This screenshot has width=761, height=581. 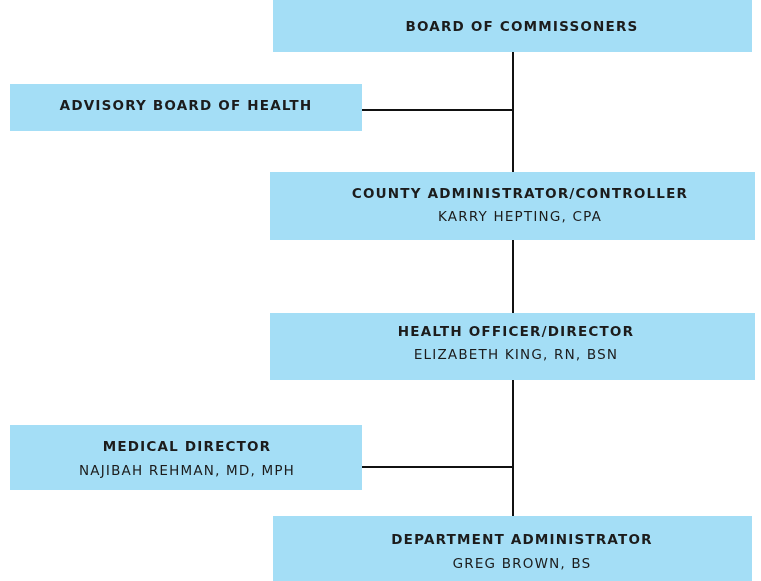 What do you see at coordinates (521, 540) in the screenshot?
I see `node-title: DEPARTMENT ADMINISTRATOR` at bounding box center [521, 540].